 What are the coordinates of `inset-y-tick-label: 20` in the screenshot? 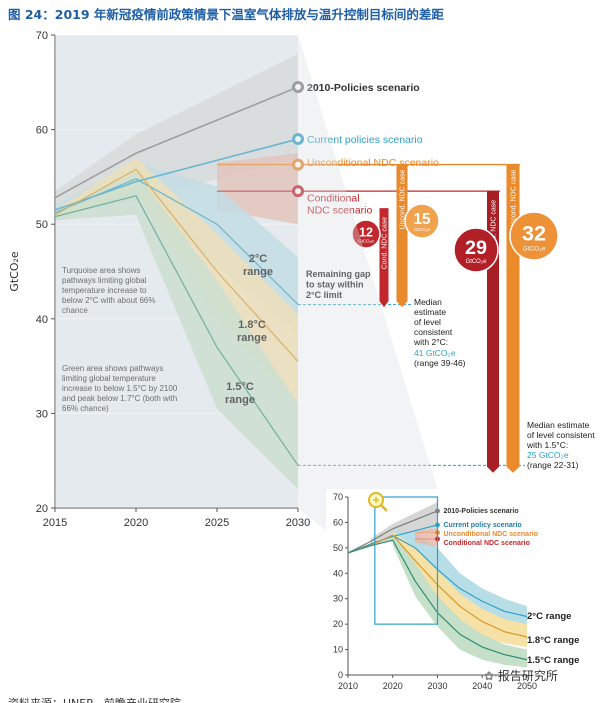 It's located at (338, 624).